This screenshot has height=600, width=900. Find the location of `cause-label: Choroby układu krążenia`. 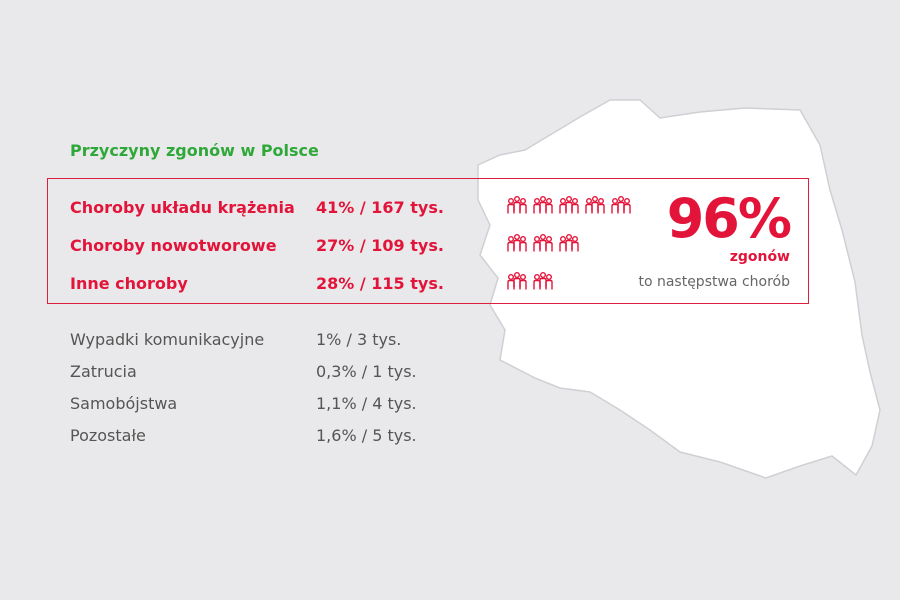

cause-label: Choroby układu krążenia is located at coordinates (182, 207).